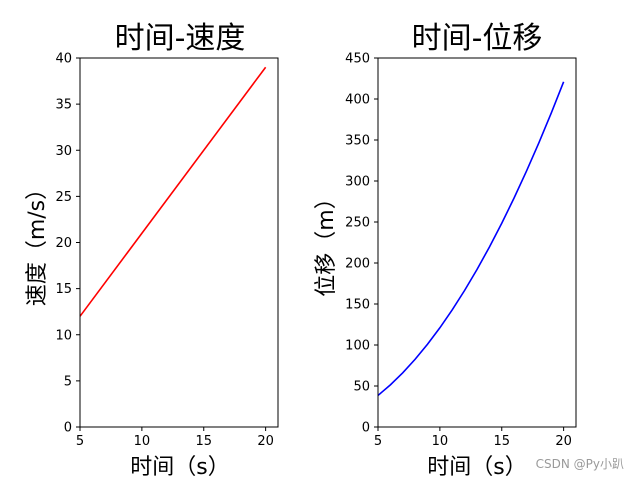  What do you see at coordinates (357, 141) in the screenshot?
I see `displacement-y-tick-label: 350` at bounding box center [357, 141].